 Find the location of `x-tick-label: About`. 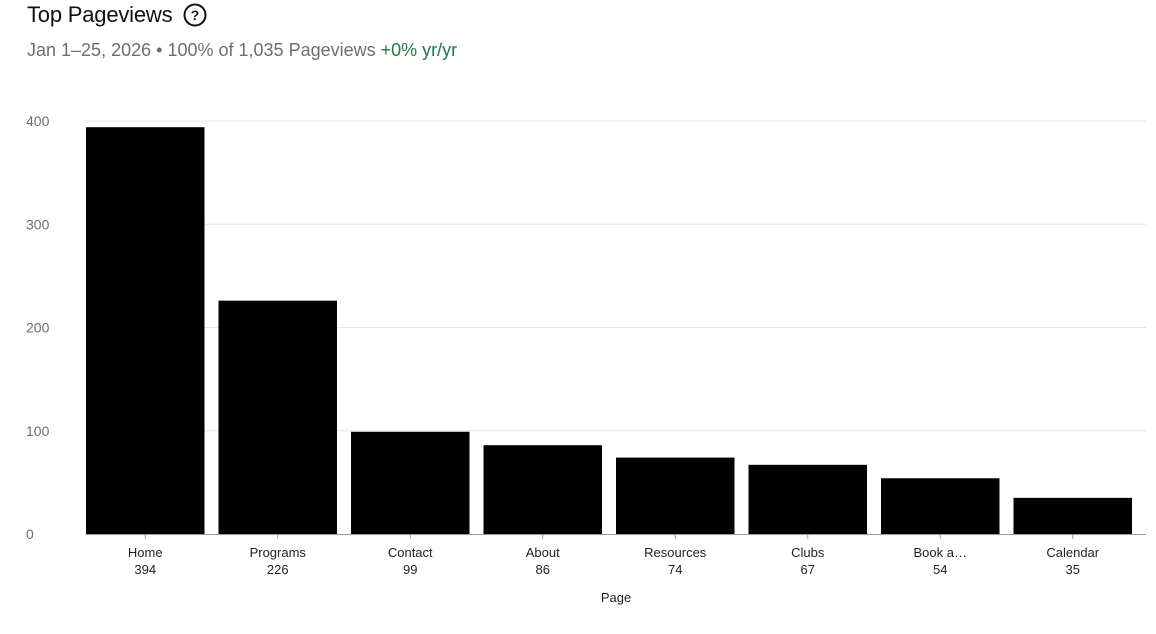

x-tick-label: About is located at coordinates (543, 552).